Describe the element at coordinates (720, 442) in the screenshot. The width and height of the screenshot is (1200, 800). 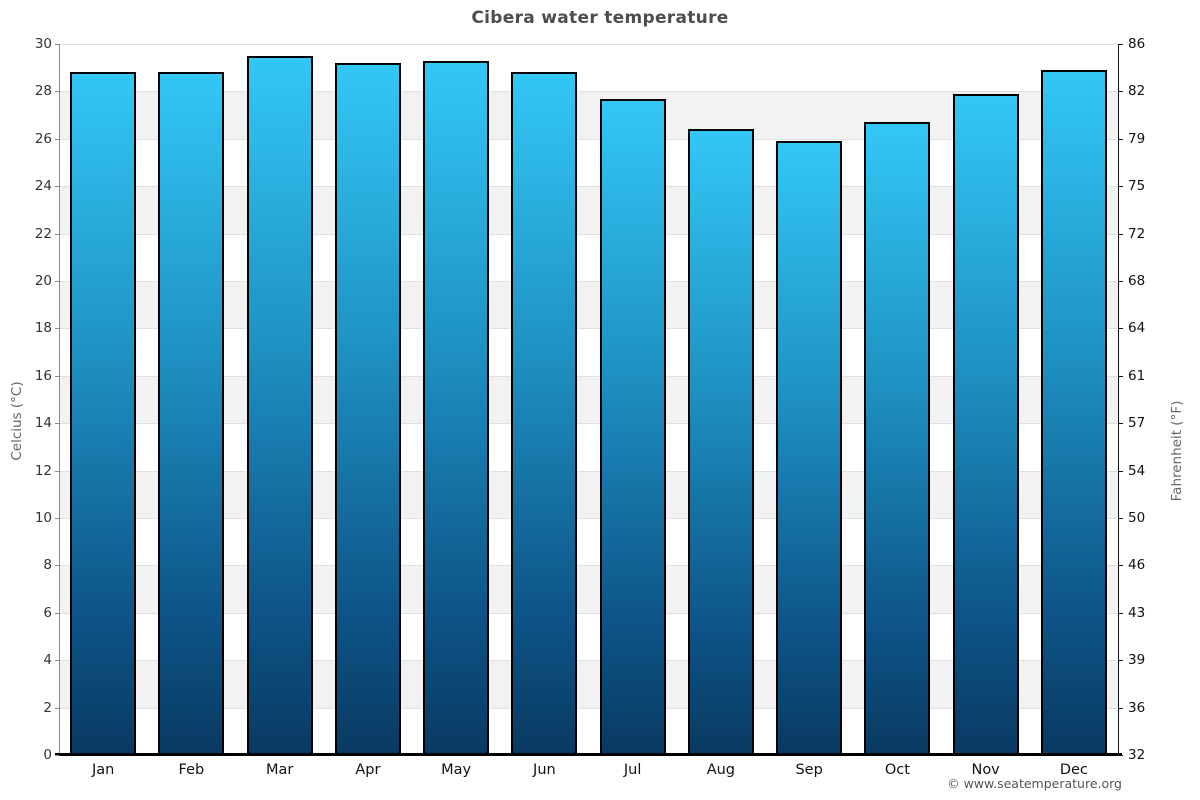
I see `bar-aug` at that location.